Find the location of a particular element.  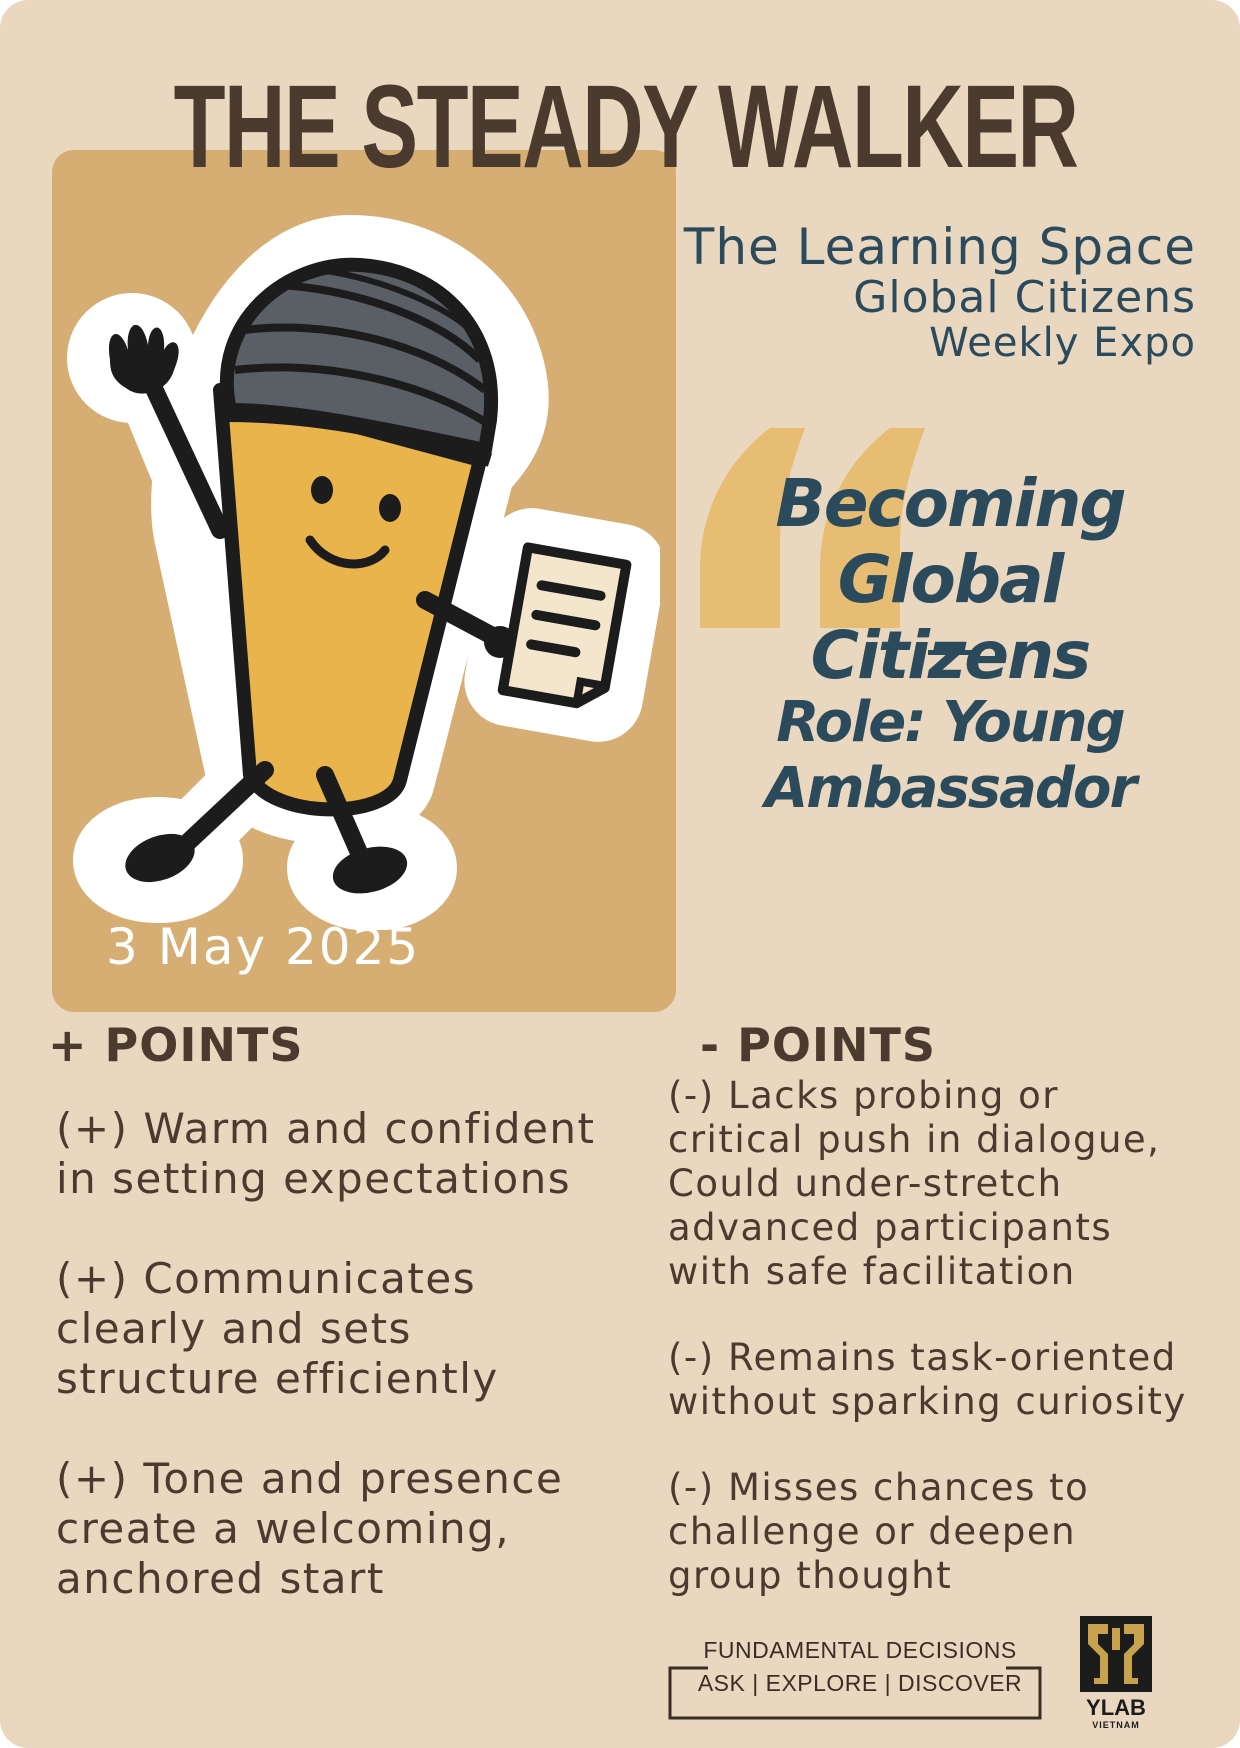

org-line-3: Weekly Expo is located at coordinates (1062, 343).